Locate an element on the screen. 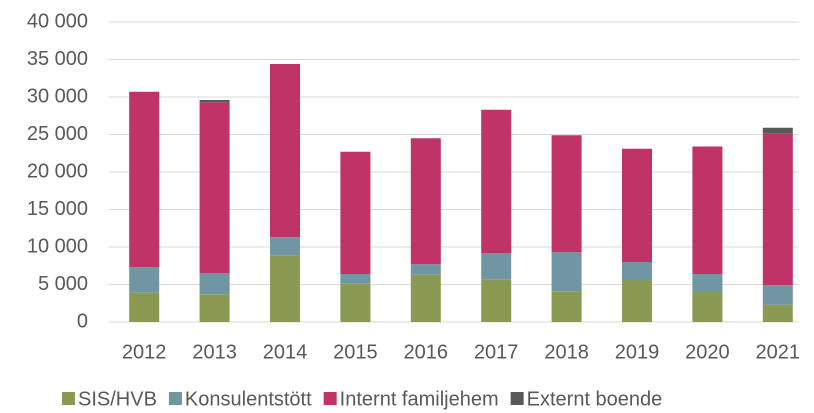 Image resolution: width=814 pixels, height=413 pixels. y-tick-label: 5 000 is located at coordinates (63, 284).